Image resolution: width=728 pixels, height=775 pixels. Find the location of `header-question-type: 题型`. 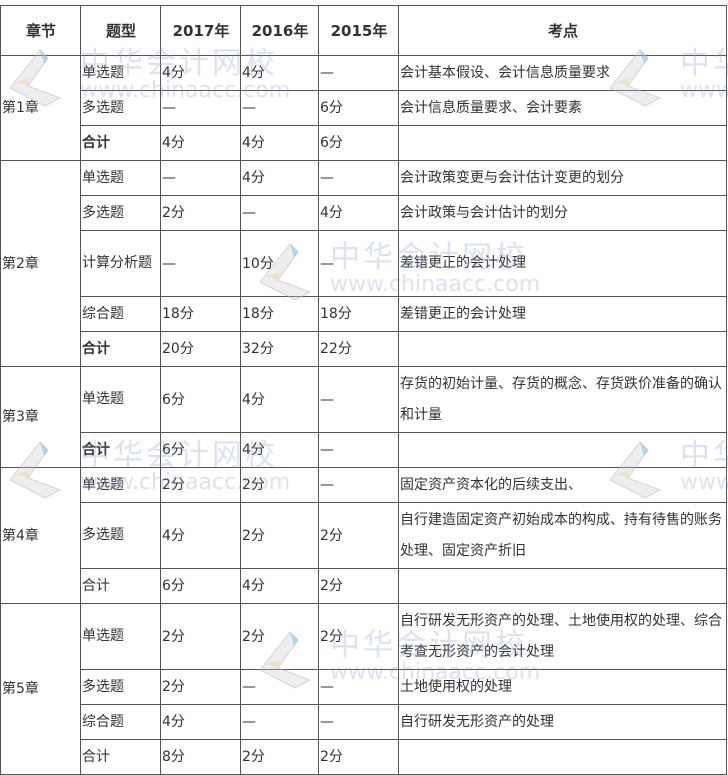

header-question-type: 题型 is located at coordinates (120, 30).